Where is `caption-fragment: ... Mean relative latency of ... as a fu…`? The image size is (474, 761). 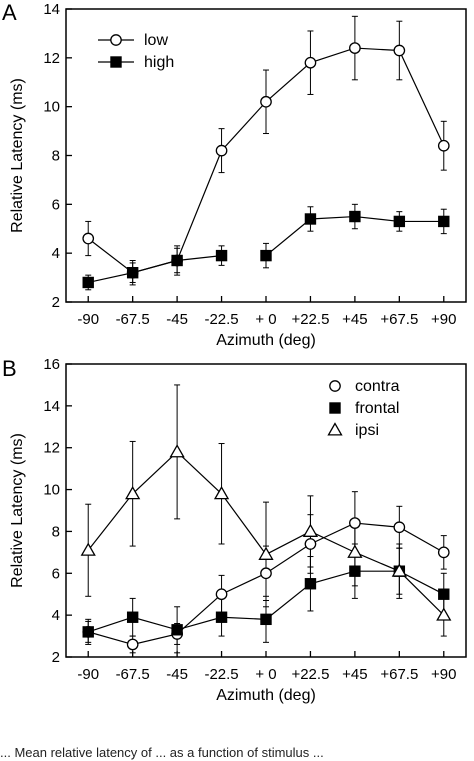
caption-fragment: ... Mean relative latency of ... as a fu… is located at coordinates (162, 752).